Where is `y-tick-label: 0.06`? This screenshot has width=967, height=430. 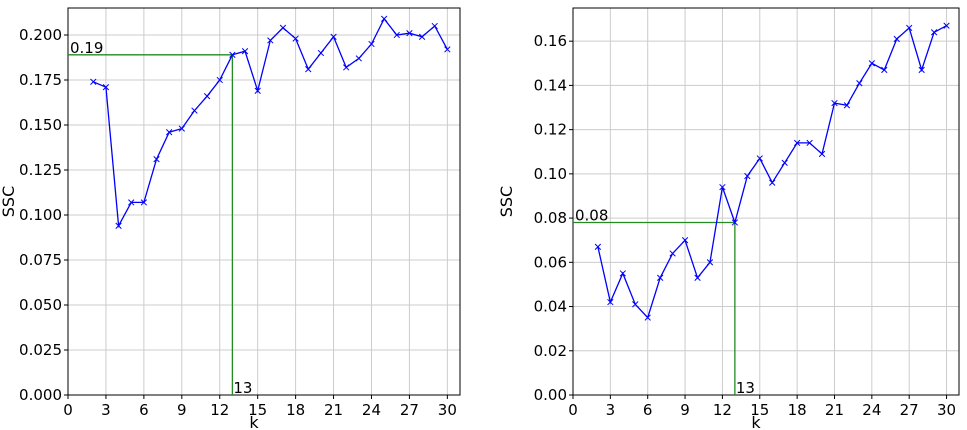 y-tick-label: 0.06 is located at coordinates (550, 262).